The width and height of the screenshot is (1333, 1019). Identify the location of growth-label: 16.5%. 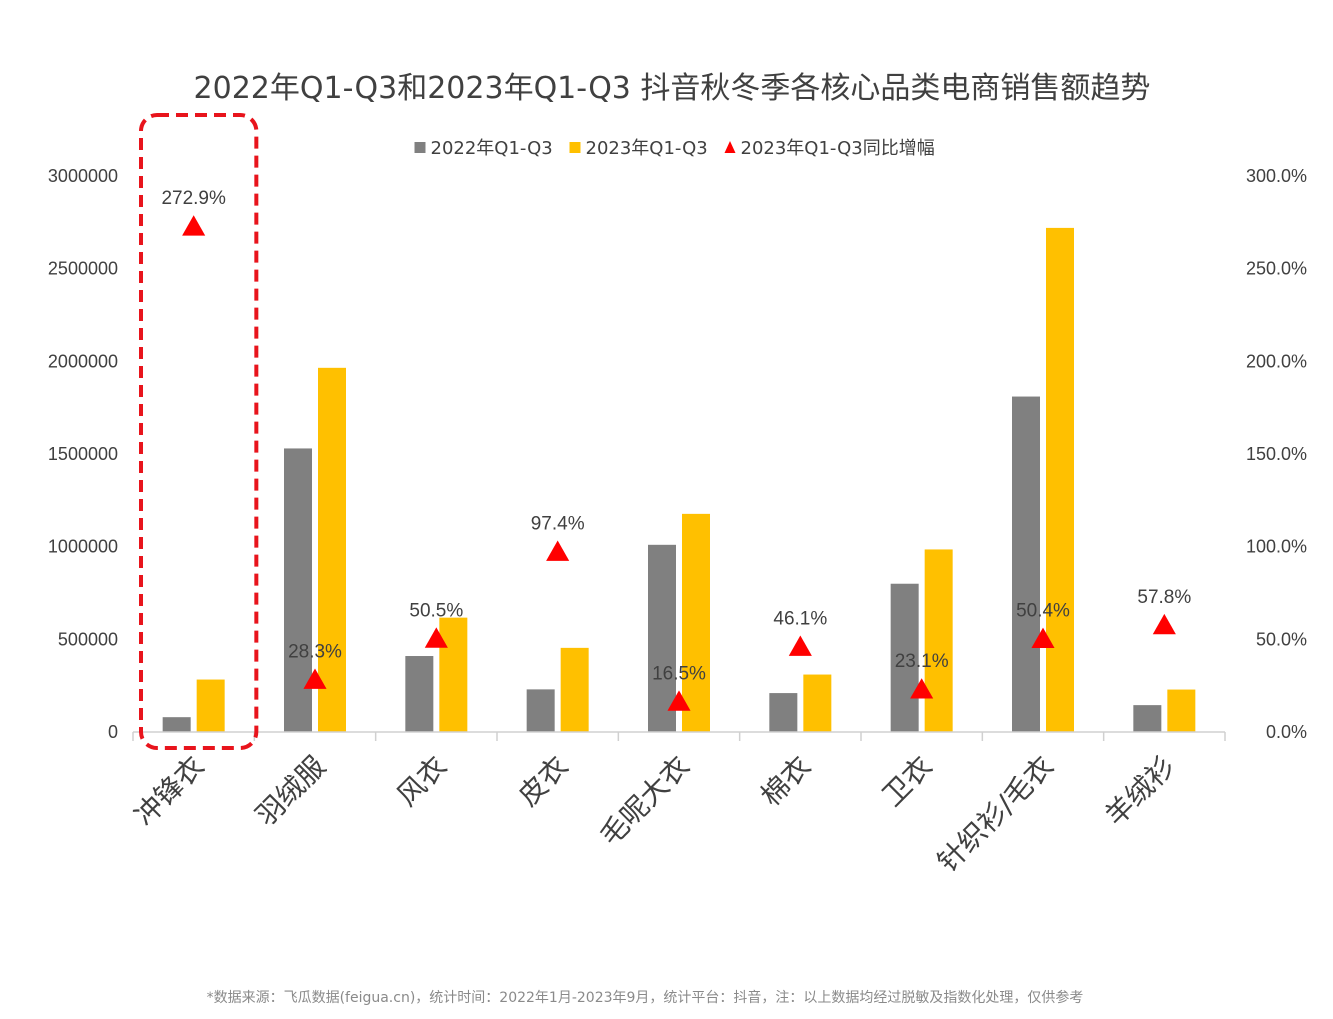
(679, 673).